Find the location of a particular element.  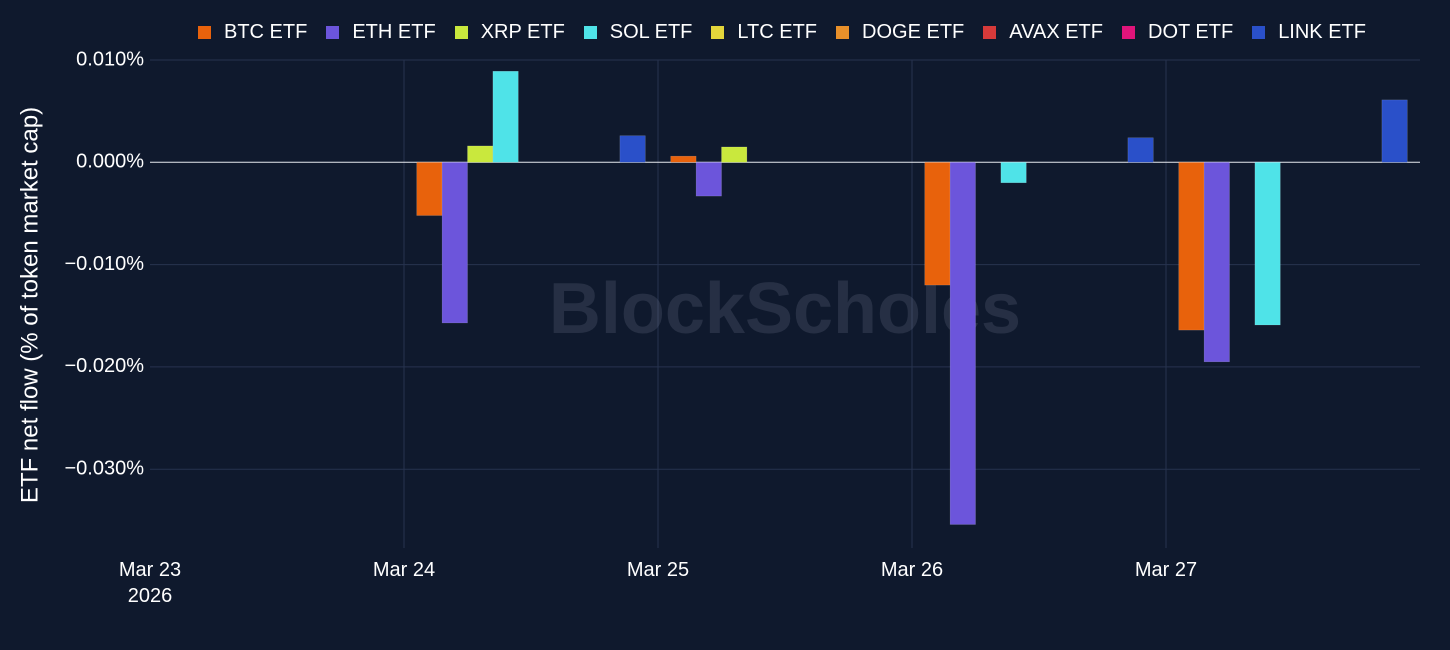

y-axis-title: ETF net flow (% of token market cap) is located at coordinates (29, 305).